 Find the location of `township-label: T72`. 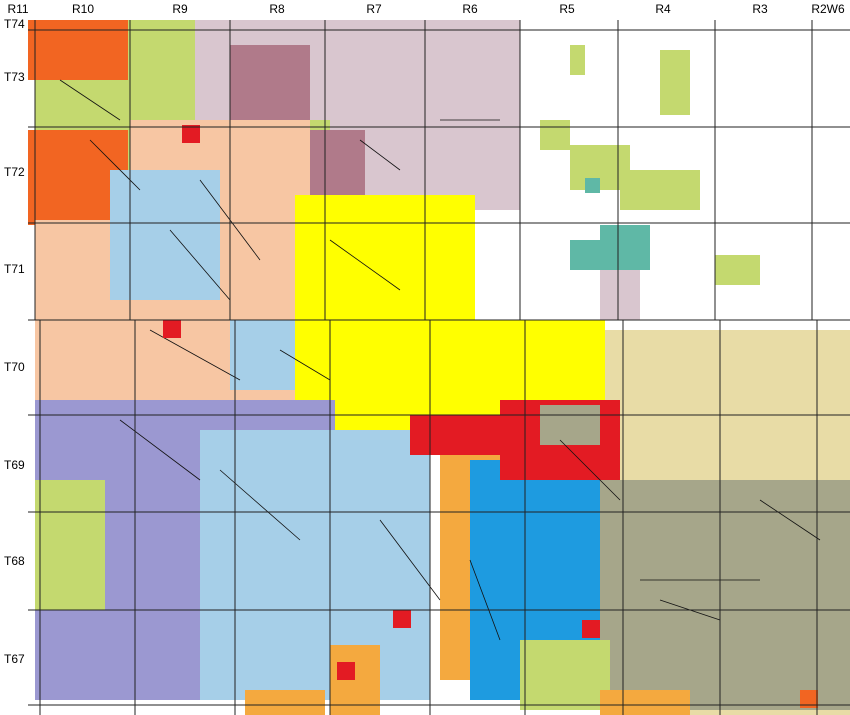

township-label: T72 is located at coordinates (14, 172).